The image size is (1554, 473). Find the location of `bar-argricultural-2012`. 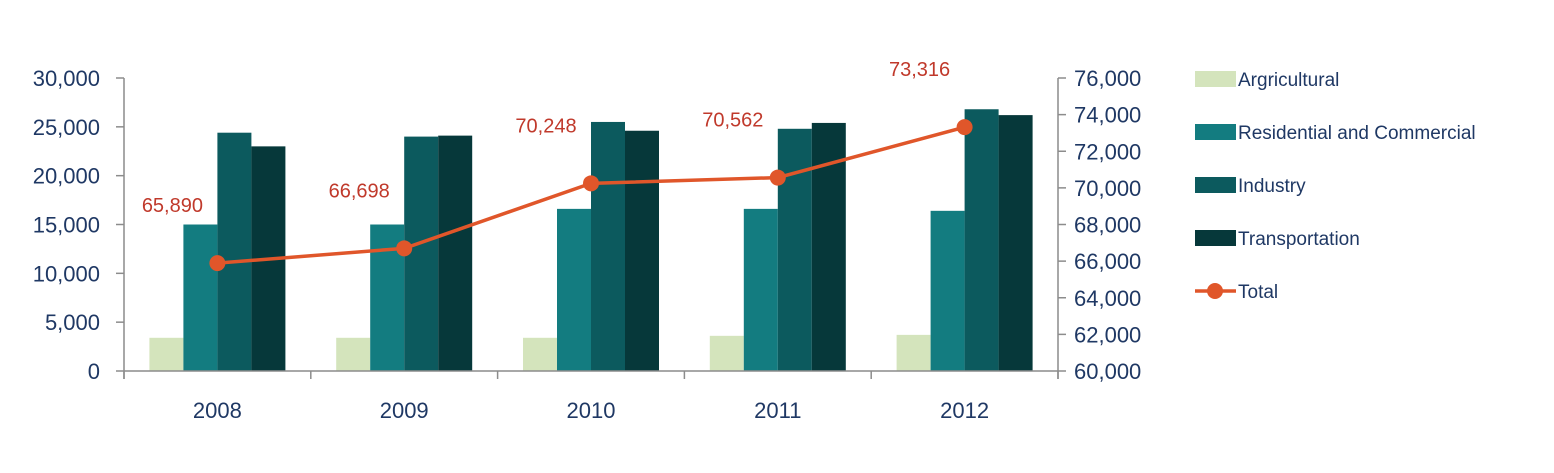

bar-argricultural-2012 is located at coordinates (913, 352).